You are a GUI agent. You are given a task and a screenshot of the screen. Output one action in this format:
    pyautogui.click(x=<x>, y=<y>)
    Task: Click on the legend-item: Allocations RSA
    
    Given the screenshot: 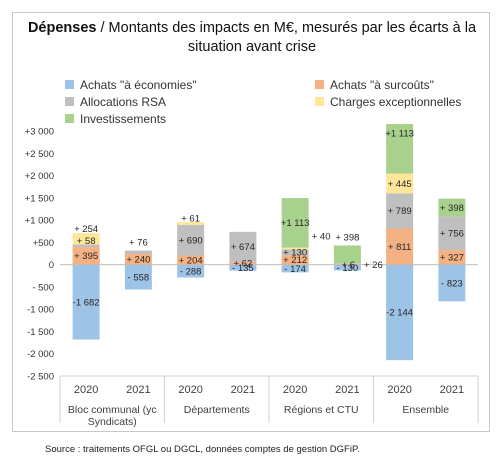 What is the action you would take?
    pyautogui.click(x=115, y=102)
    